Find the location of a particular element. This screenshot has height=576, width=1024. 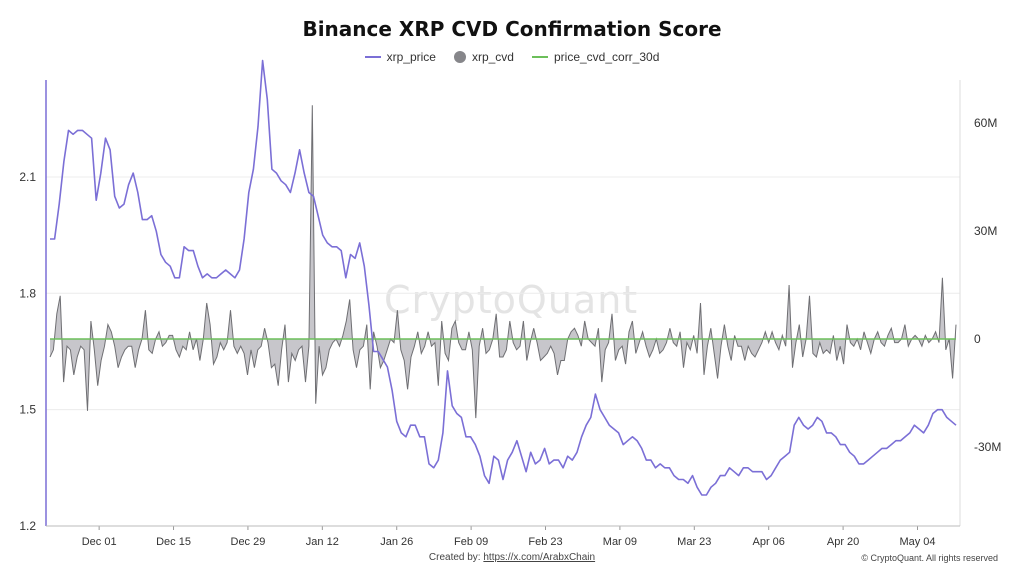

x-tick-label: Dec 01 is located at coordinates (99, 542).